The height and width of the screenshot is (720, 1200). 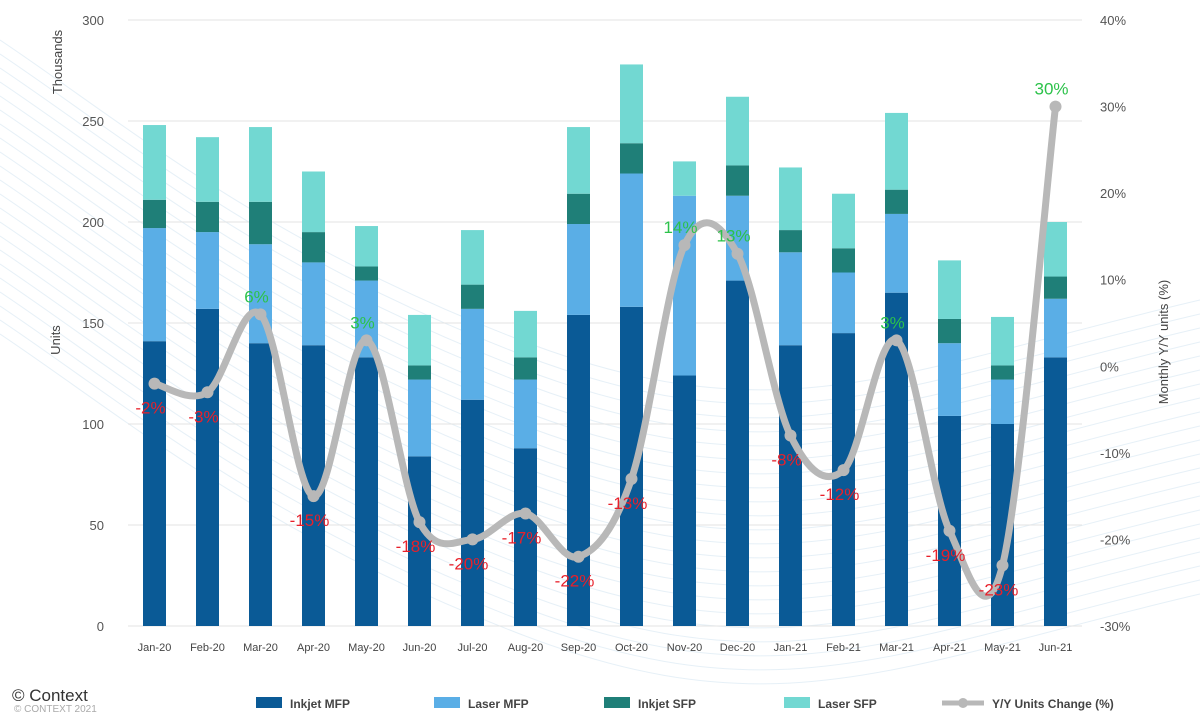 What do you see at coordinates (631, 648) in the screenshot?
I see `x-tick-label: Oct-20` at bounding box center [631, 648].